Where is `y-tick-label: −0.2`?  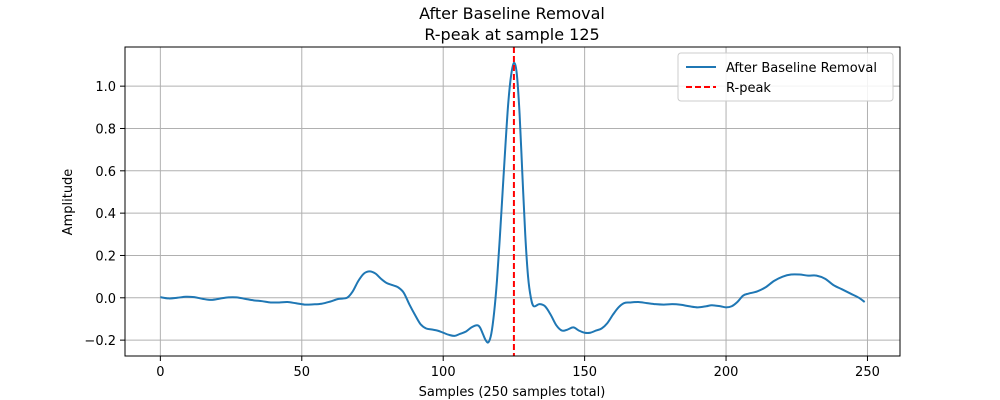
y-tick-label: −0.2 is located at coordinates (100, 341).